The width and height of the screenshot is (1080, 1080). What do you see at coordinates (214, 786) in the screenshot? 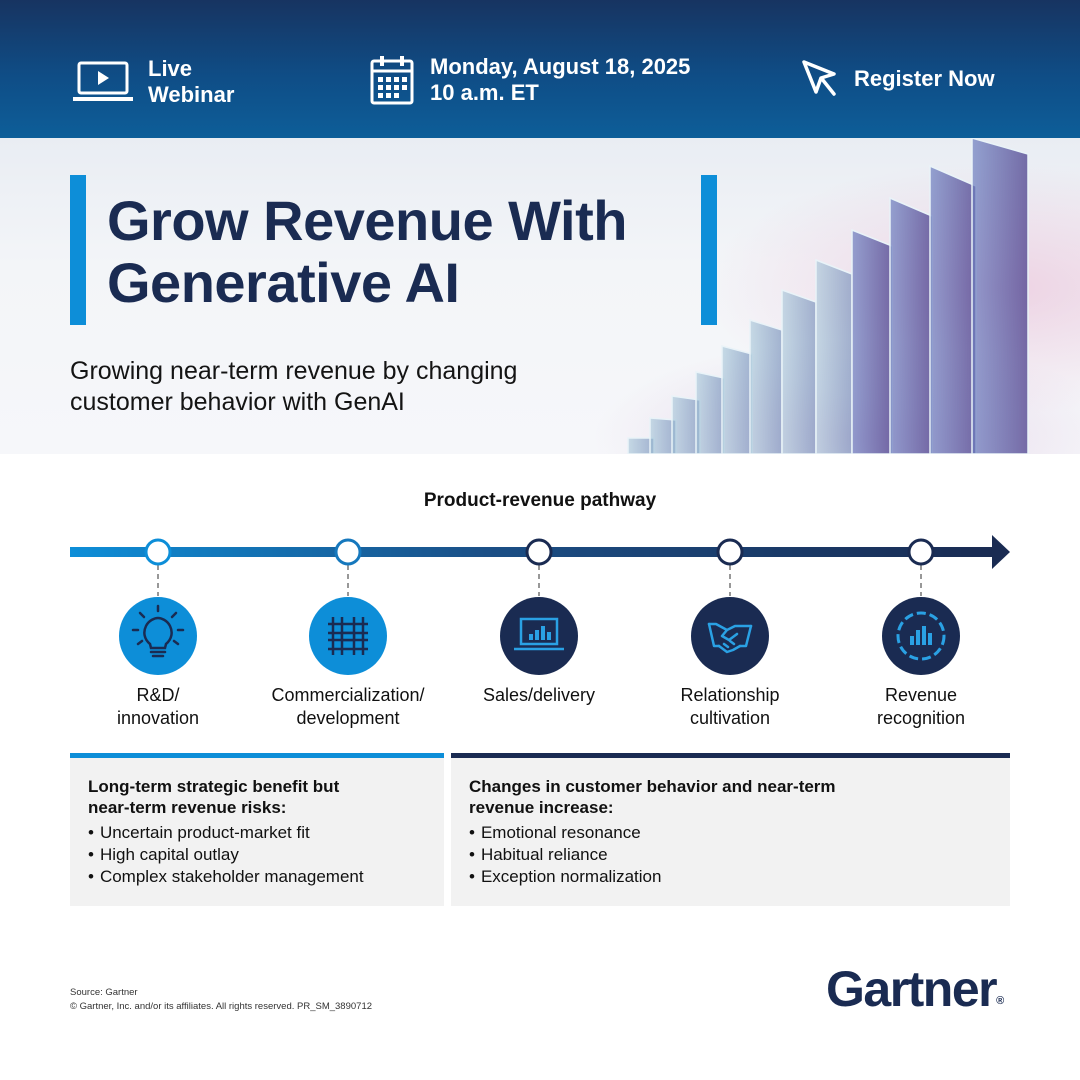
I see `risks-heading-line1: Long-term strategic benefit but` at bounding box center [214, 786].